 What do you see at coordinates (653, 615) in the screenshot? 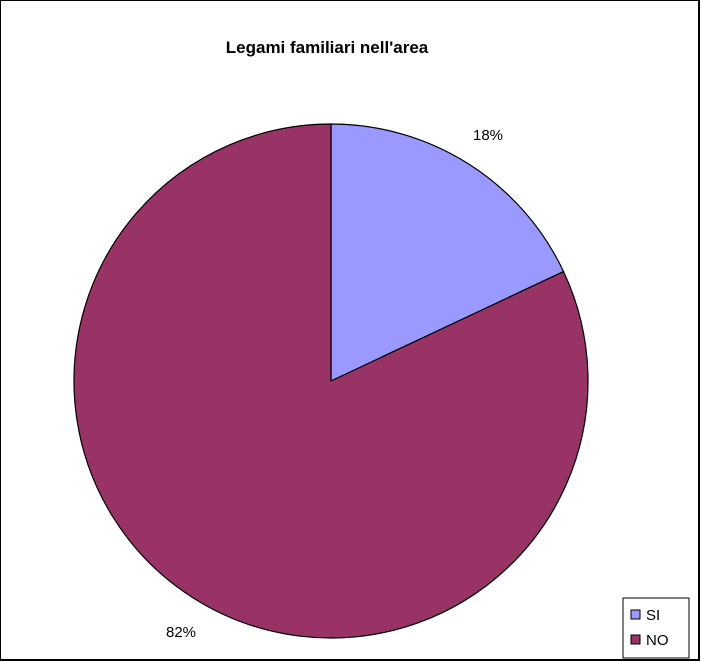
I see `legend-label-si: SI` at bounding box center [653, 615].